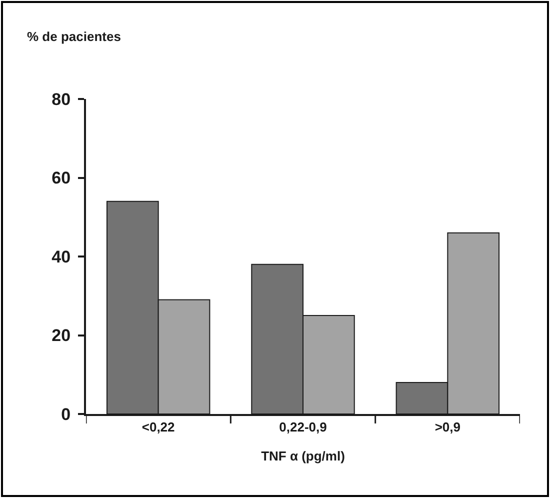  I want to click on y-tick-label: 40, so click(61, 256).